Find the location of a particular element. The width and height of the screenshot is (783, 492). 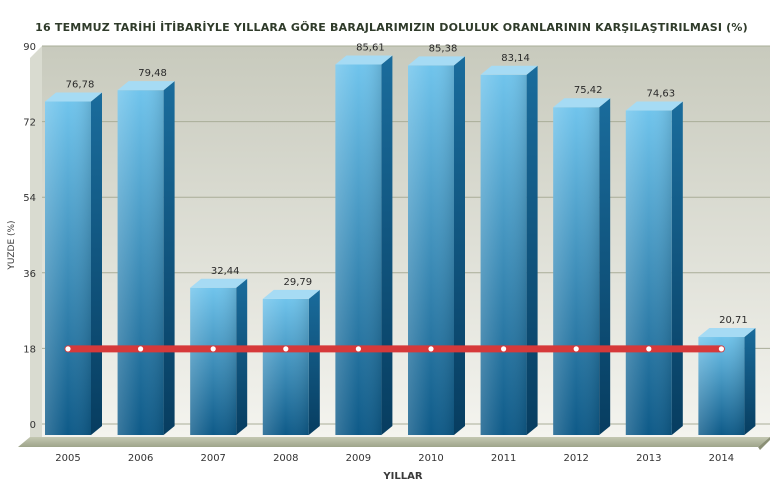

bar: 83,14 is located at coordinates (509, 244).